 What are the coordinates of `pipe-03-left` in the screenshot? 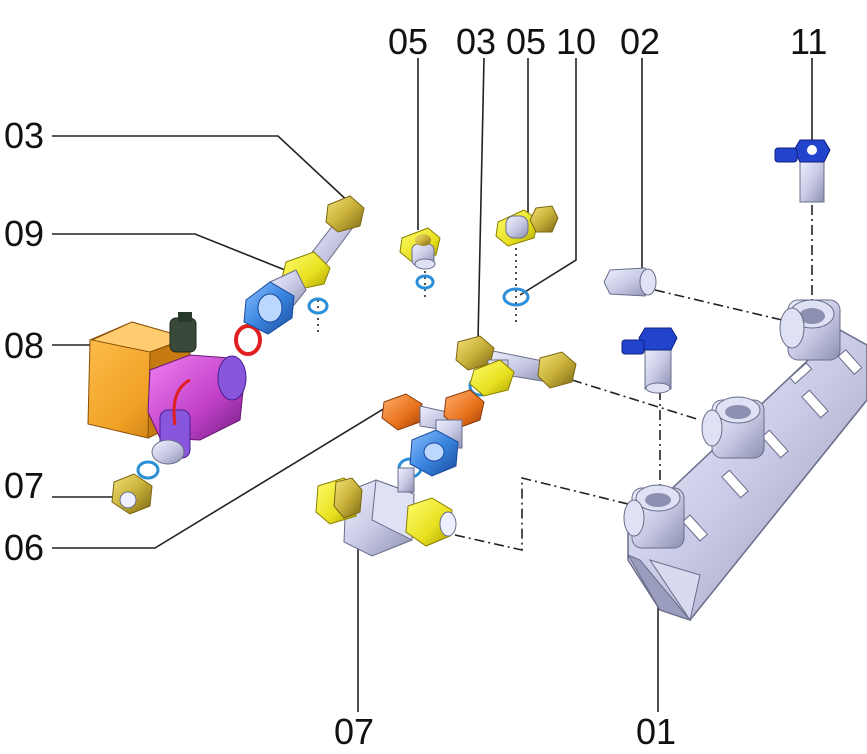 It's located at (316, 253).